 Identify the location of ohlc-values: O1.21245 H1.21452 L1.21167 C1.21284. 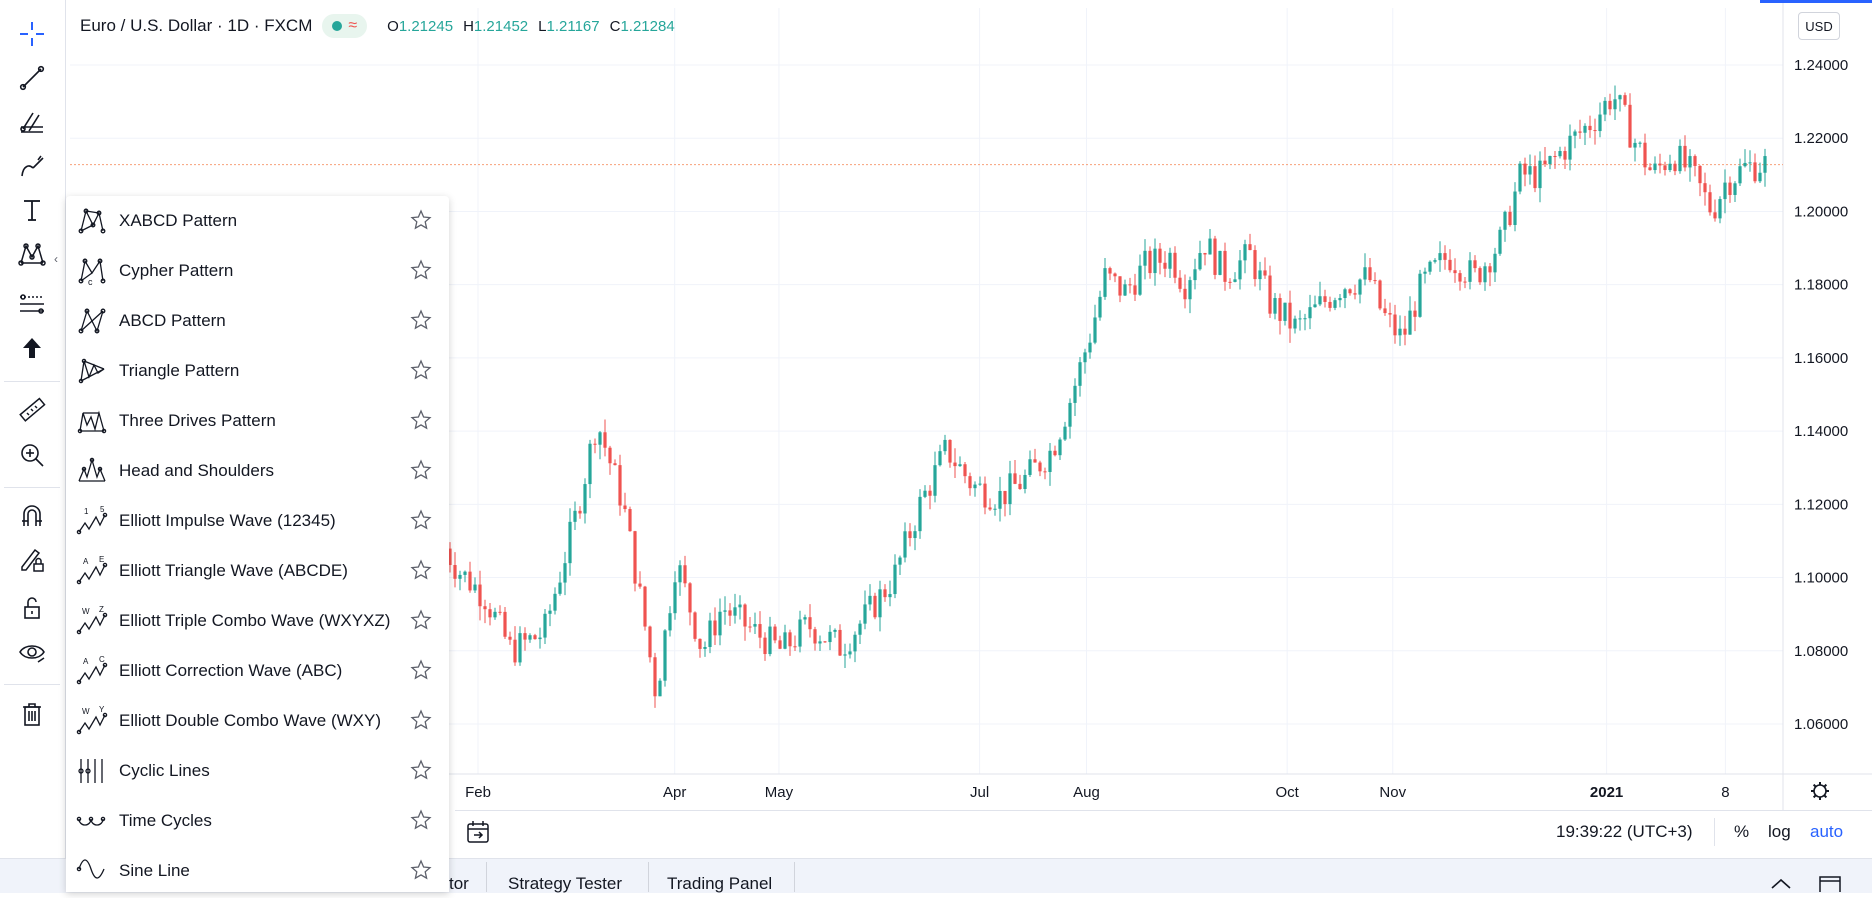
(531, 26).